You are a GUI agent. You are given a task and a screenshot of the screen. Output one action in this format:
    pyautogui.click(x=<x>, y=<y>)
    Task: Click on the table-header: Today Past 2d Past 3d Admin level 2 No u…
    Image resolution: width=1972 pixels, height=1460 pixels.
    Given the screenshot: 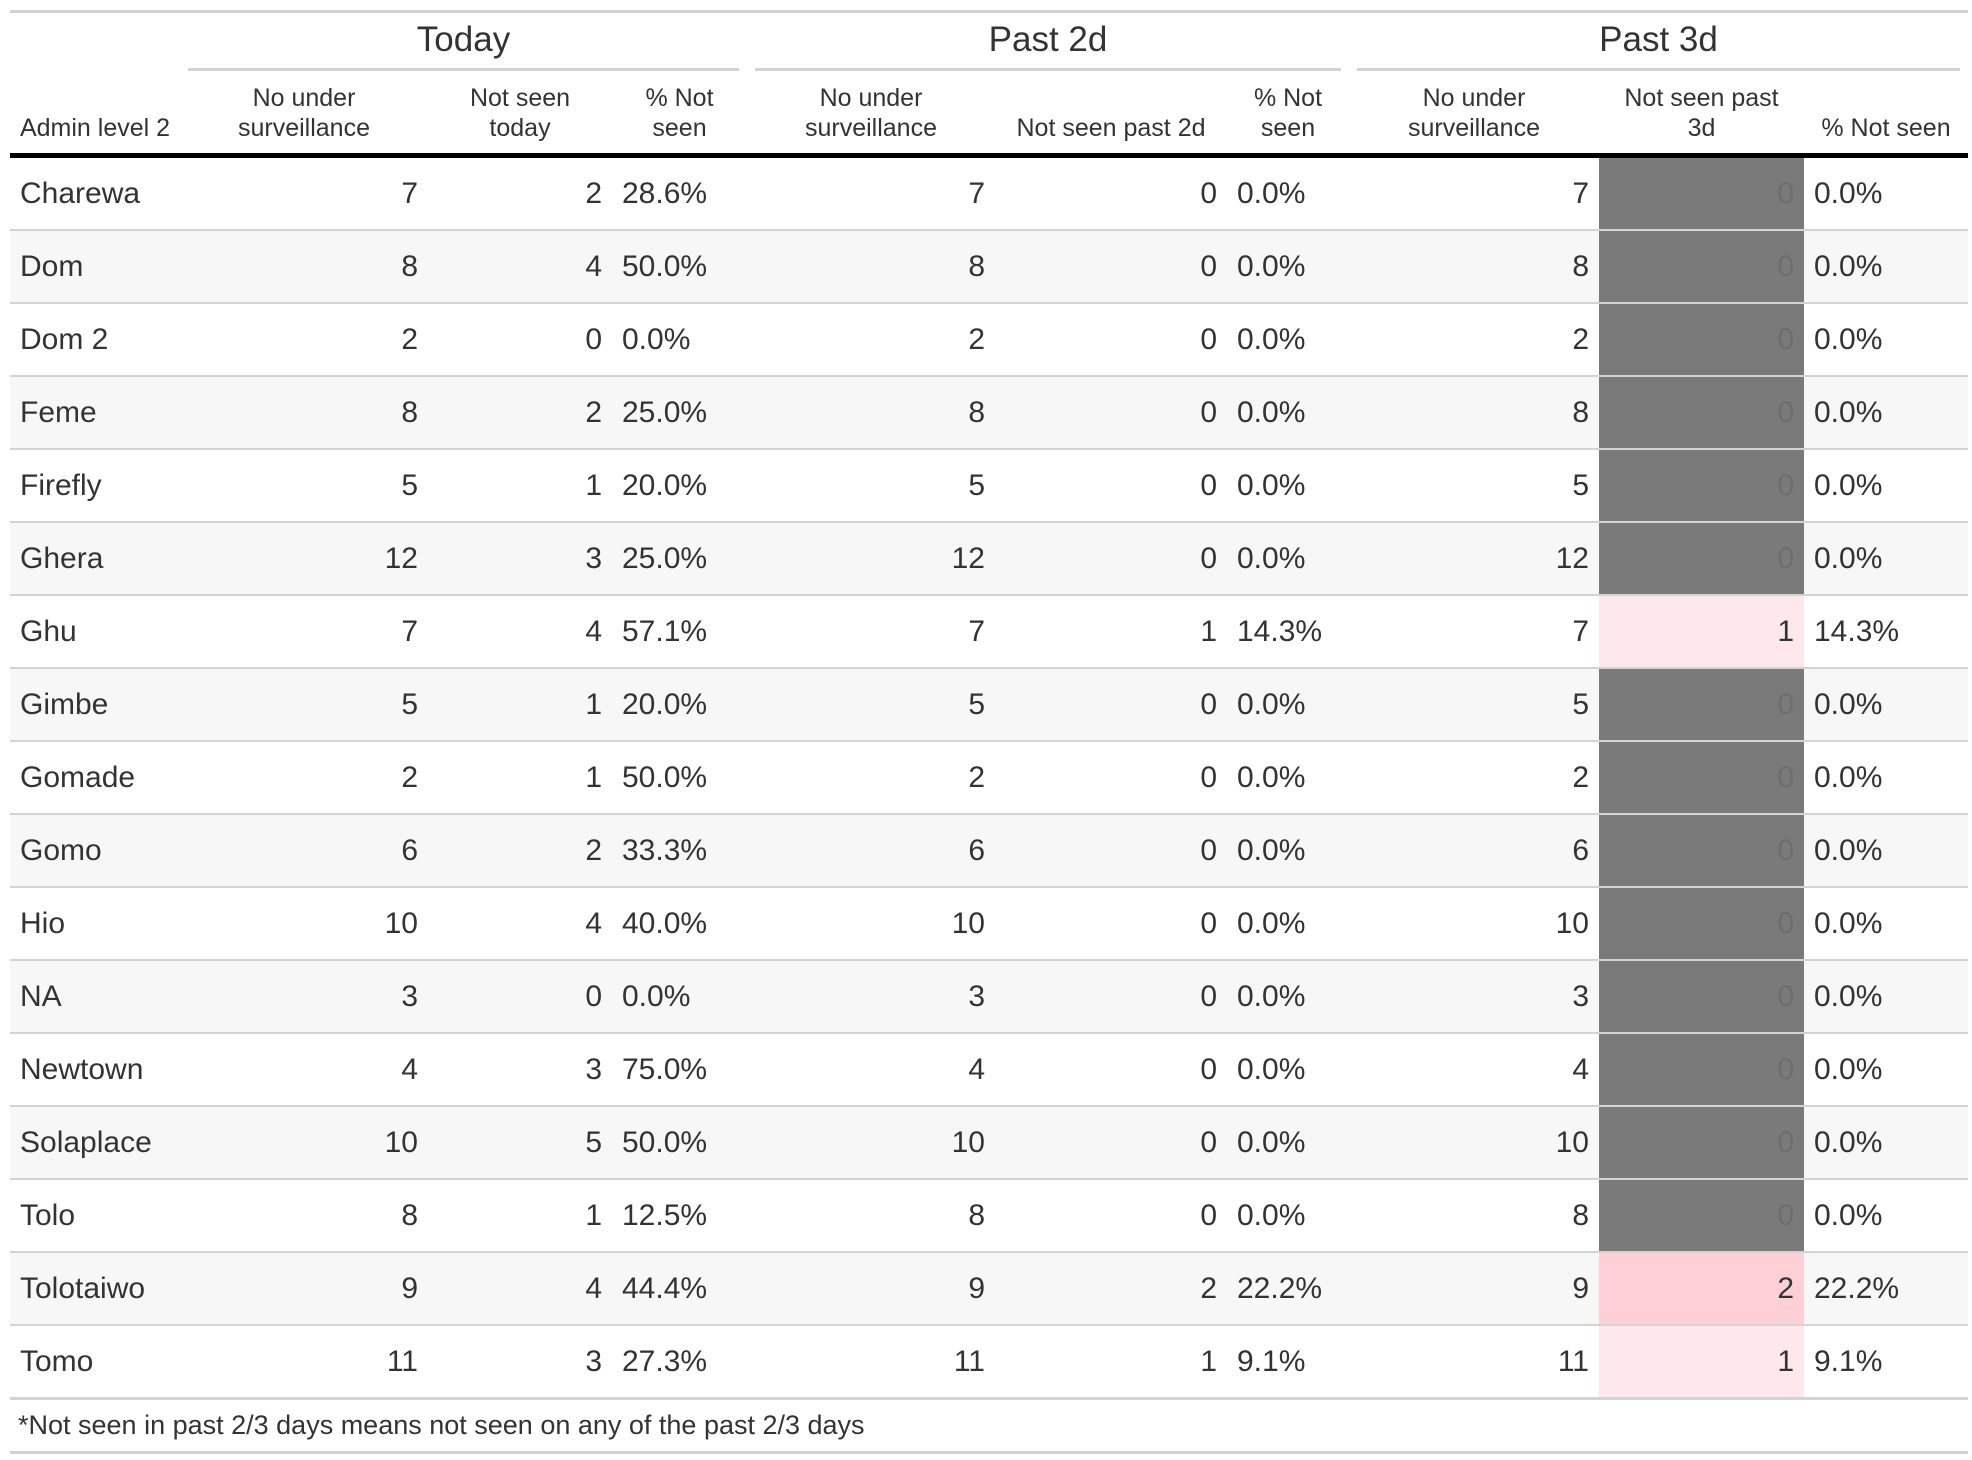 What is the action you would take?
    pyautogui.click(x=989, y=84)
    